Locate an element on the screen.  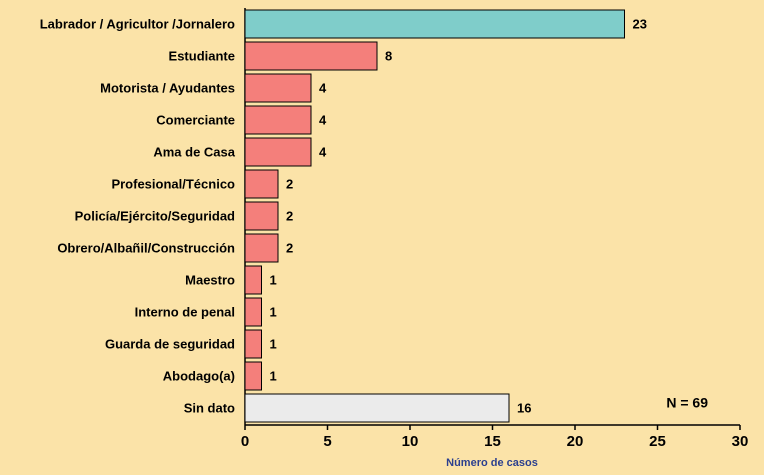
x-tick-label: 5 is located at coordinates (327, 441).